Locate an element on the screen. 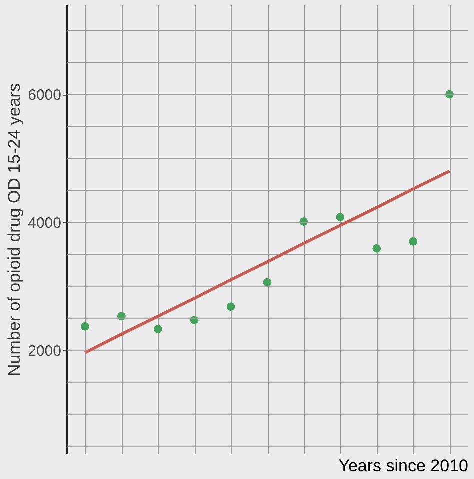 The height and width of the screenshot is (479, 474). y-axis-title: Number of opioid drug OD 15-24 years is located at coordinates (14, 230).